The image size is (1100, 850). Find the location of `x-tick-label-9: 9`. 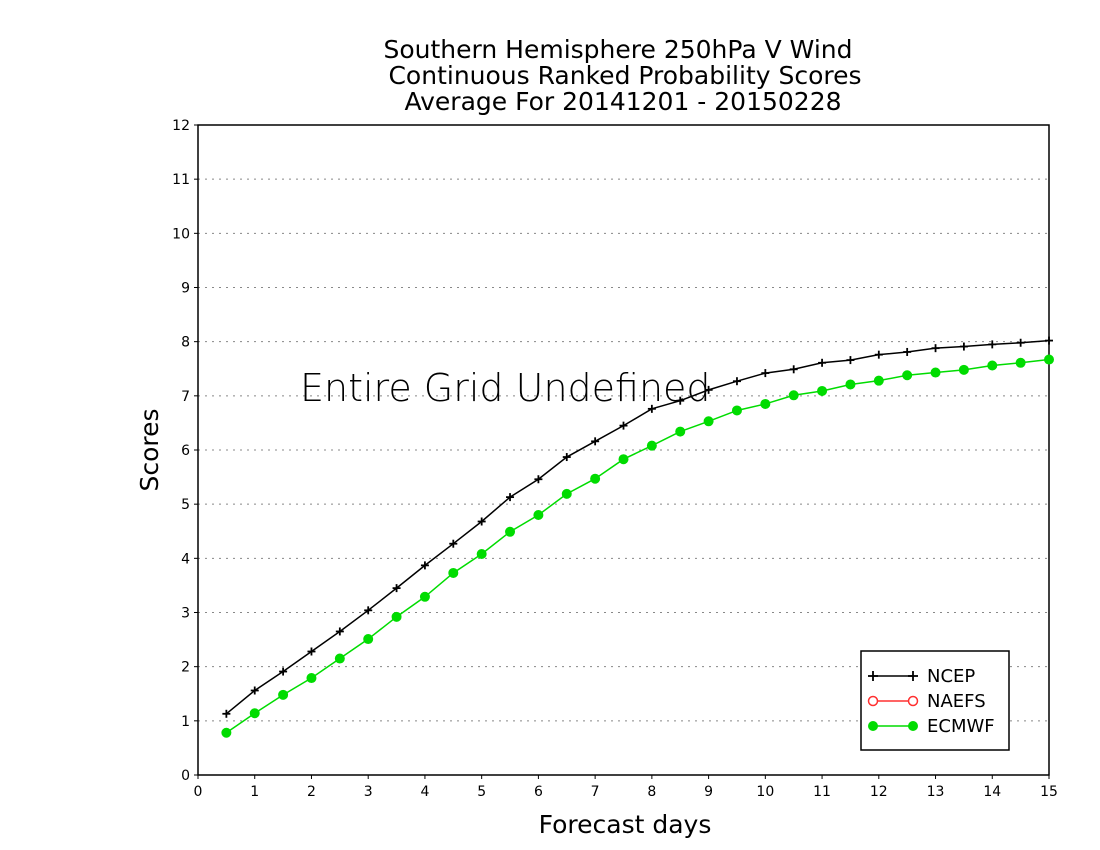

x-tick-label-9: 9 is located at coordinates (708, 792).